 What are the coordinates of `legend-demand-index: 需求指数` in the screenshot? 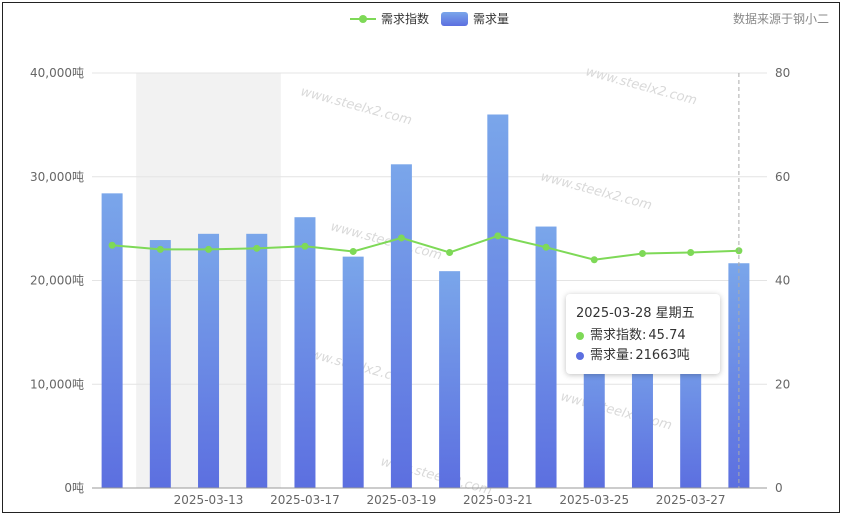 It's located at (405, 18).